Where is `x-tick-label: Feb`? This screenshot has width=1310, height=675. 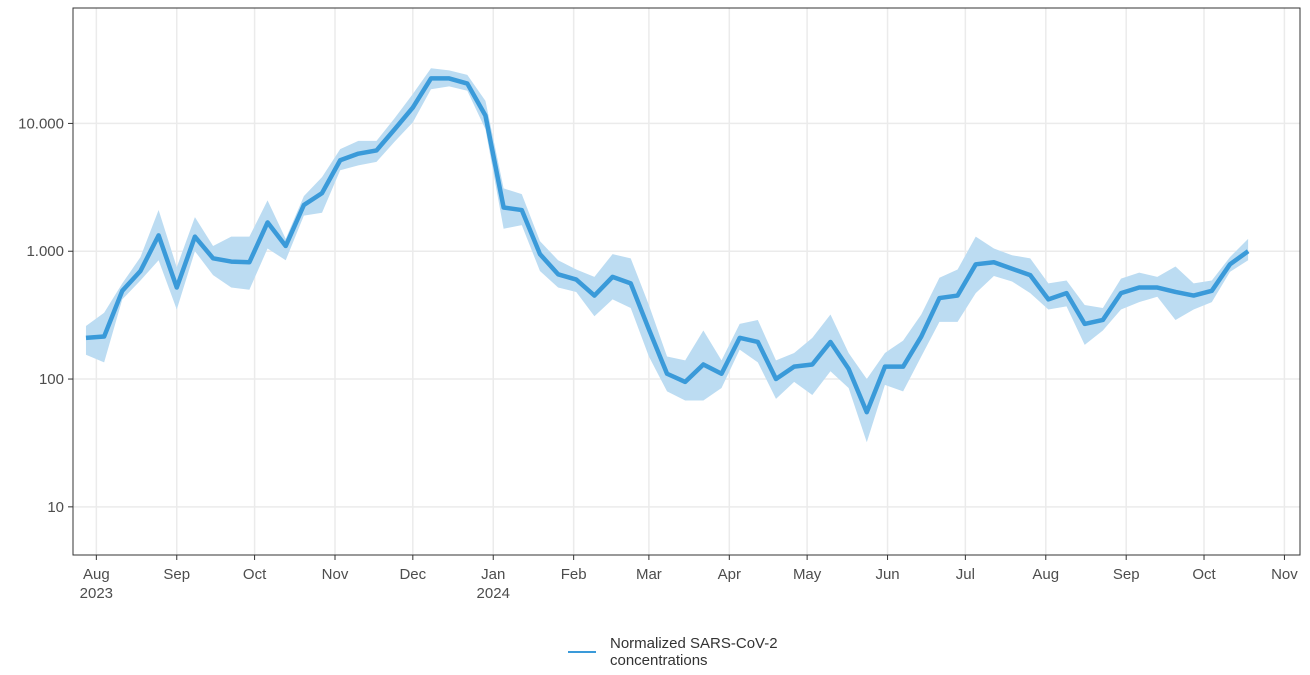 x-tick-label: Feb is located at coordinates (574, 574).